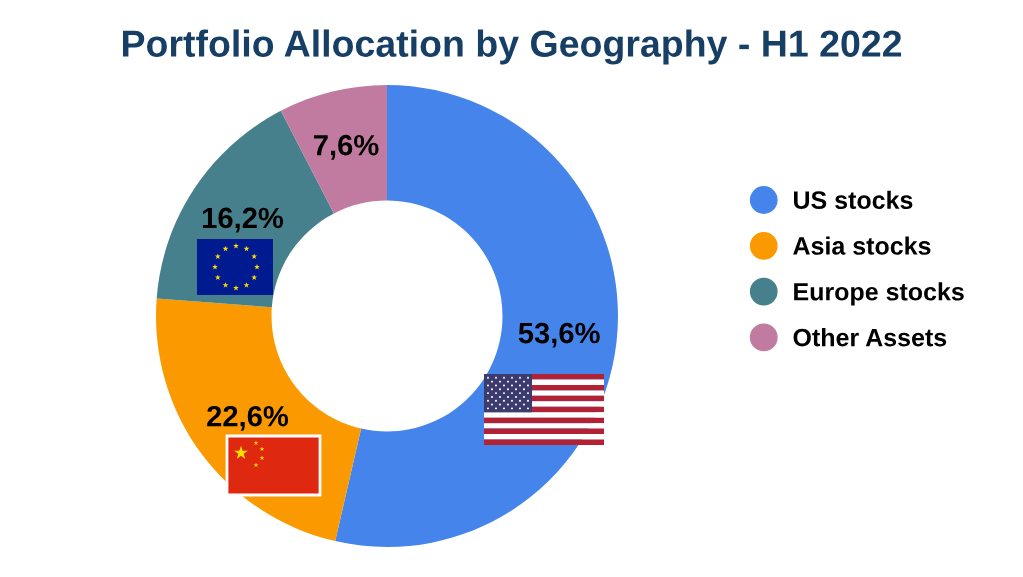 The image size is (1023, 577). I want to click on chart-title: Portfolio Allocation by Geography - H1 2022, so click(512, 47).